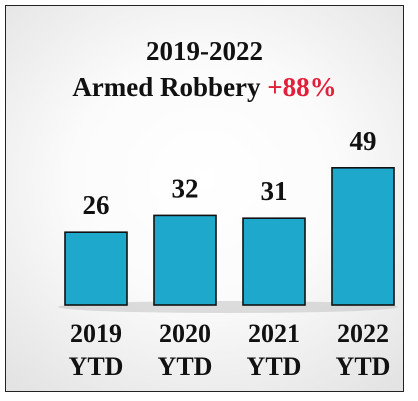 The height and width of the screenshot is (401, 418). Describe the element at coordinates (166, 87) in the screenshot. I see `chart-subtitle: Armed Robbery` at that location.